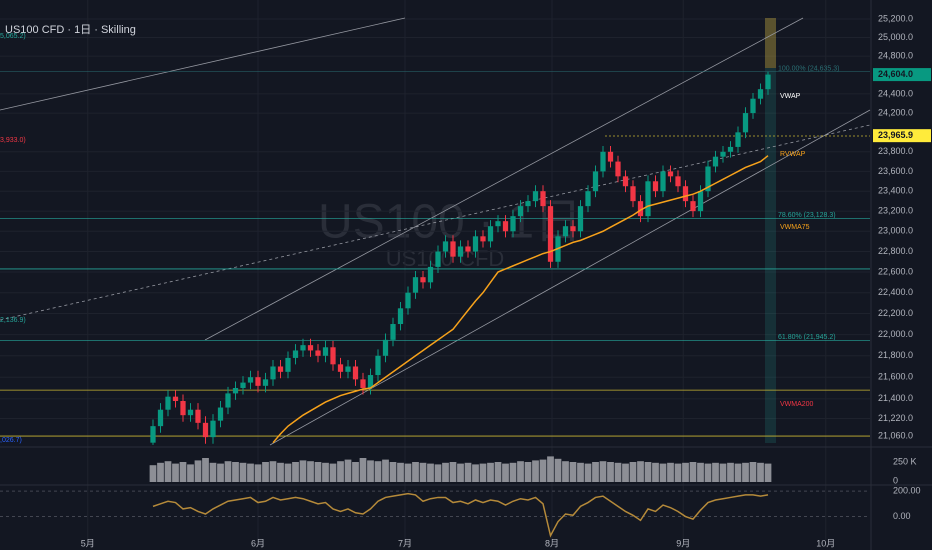 The image size is (932, 550). I want to click on y-tick-label: 25,000.0, so click(895, 37).